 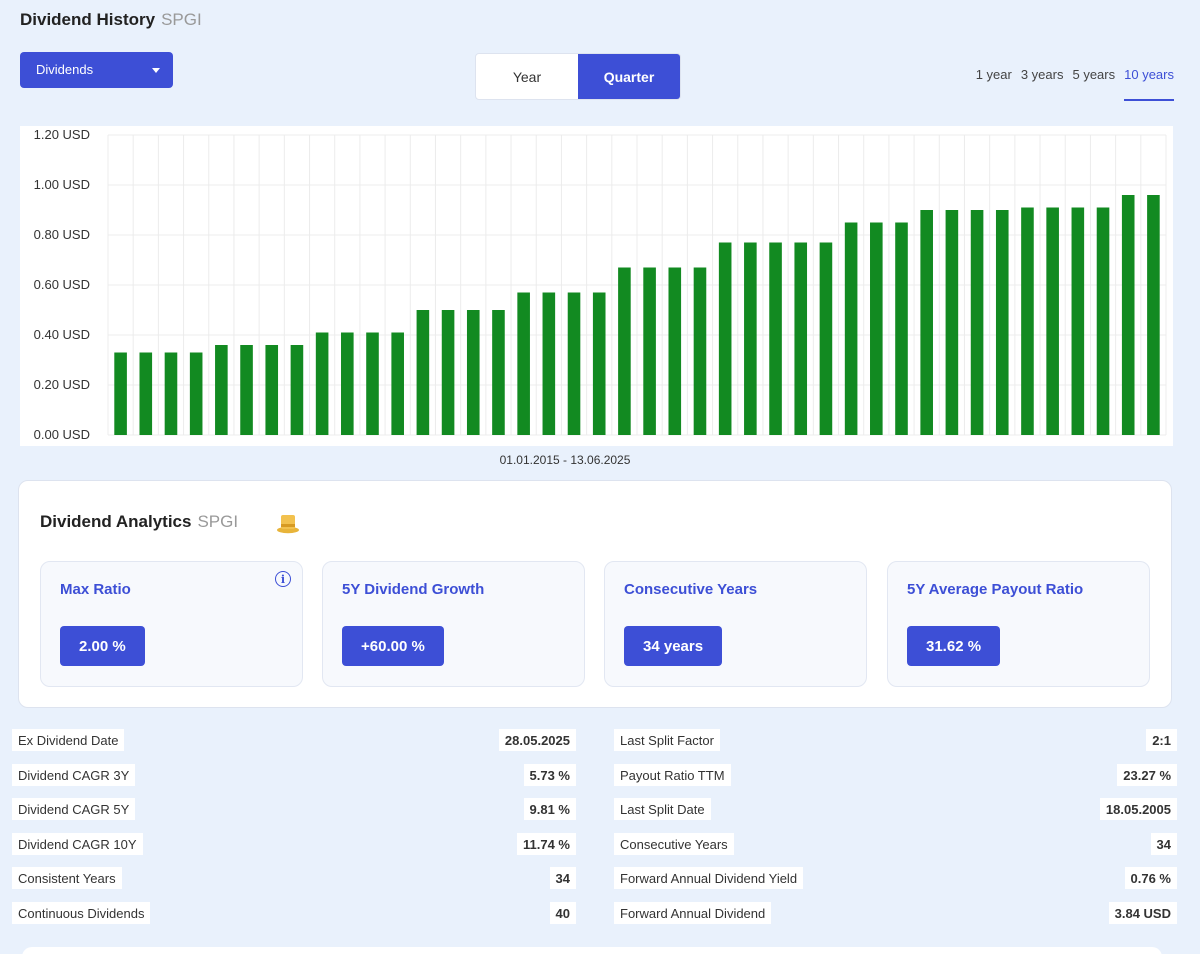 I want to click on stat-row-payout-ratio-ttm: Payout Ratio TTM 23.27 %, so click(x=895, y=775).